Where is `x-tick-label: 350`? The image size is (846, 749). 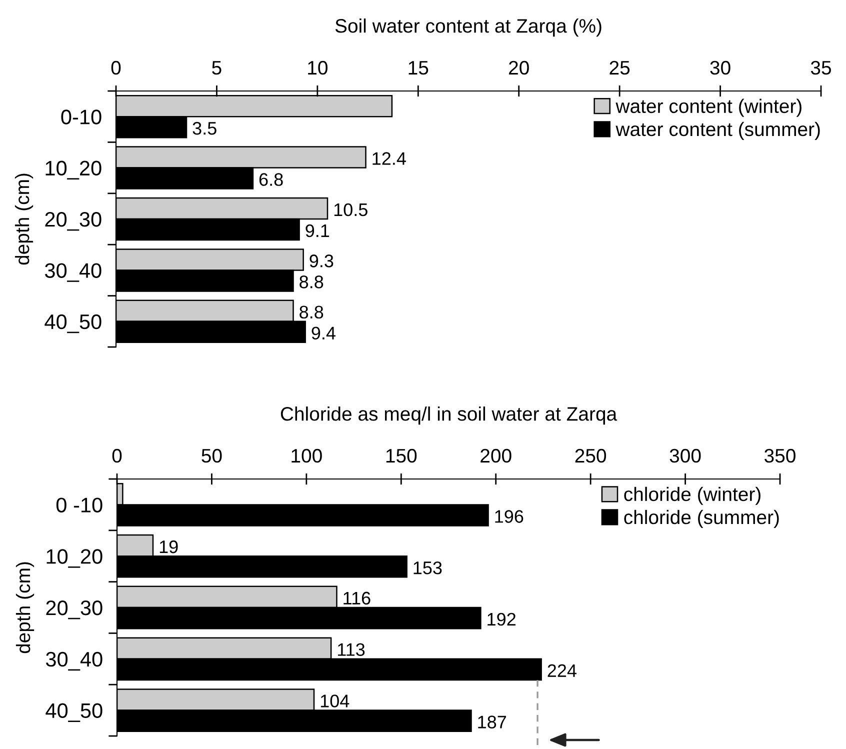 x-tick-label: 350 is located at coordinates (780, 455).